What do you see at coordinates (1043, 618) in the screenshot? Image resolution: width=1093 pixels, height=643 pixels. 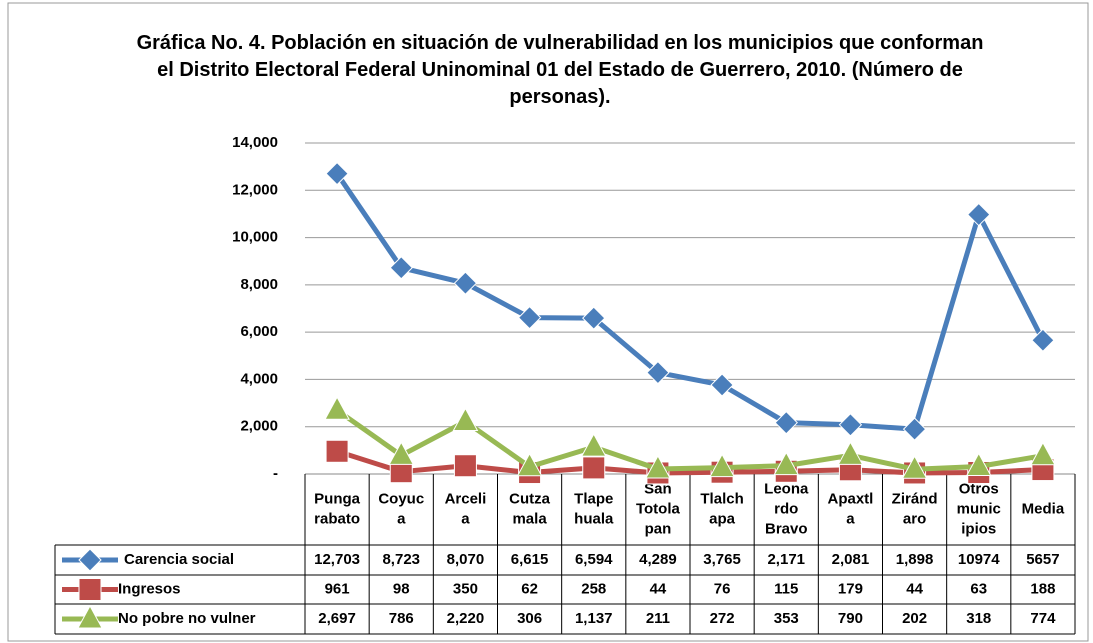 I see `table-value: 774` at bounding box center [1043, 618].